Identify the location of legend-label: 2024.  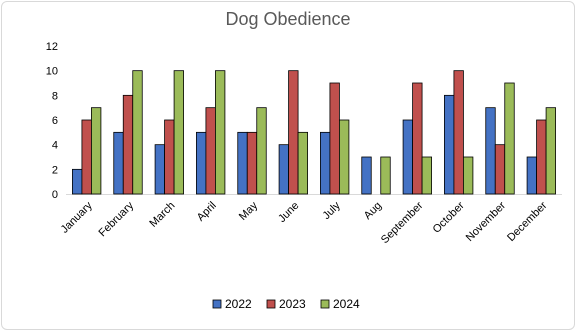
(346, 304).